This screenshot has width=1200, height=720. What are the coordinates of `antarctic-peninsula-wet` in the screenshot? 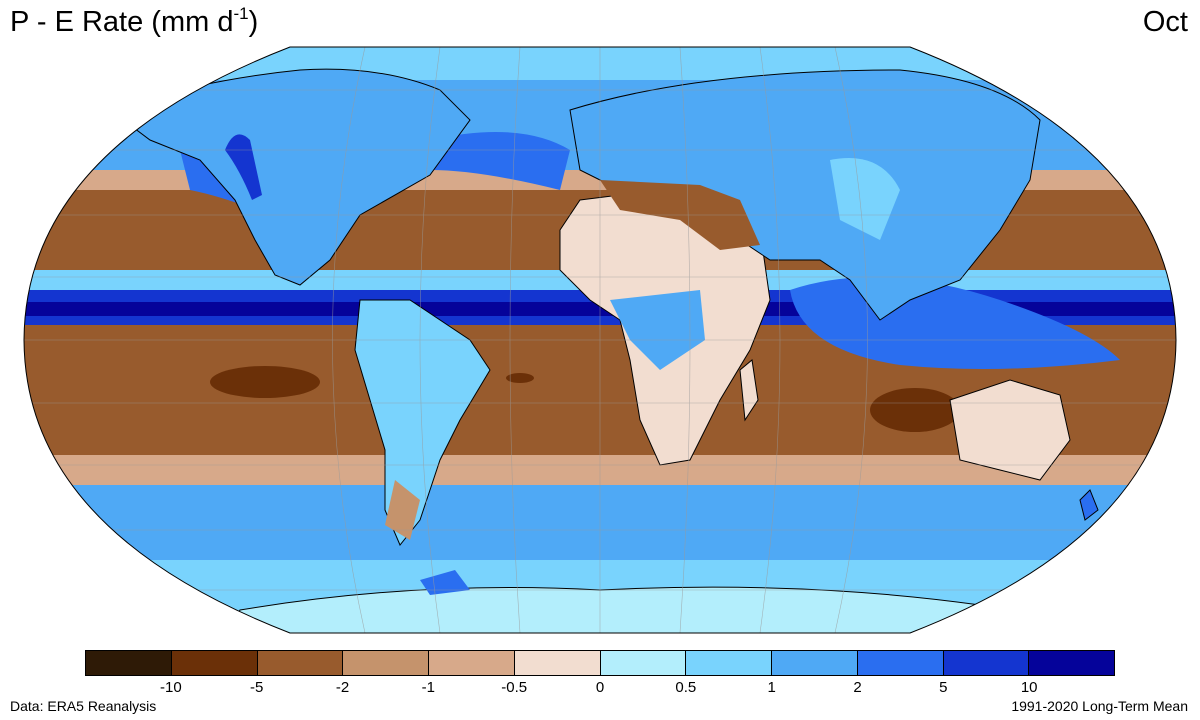 It's located at (445, 582).